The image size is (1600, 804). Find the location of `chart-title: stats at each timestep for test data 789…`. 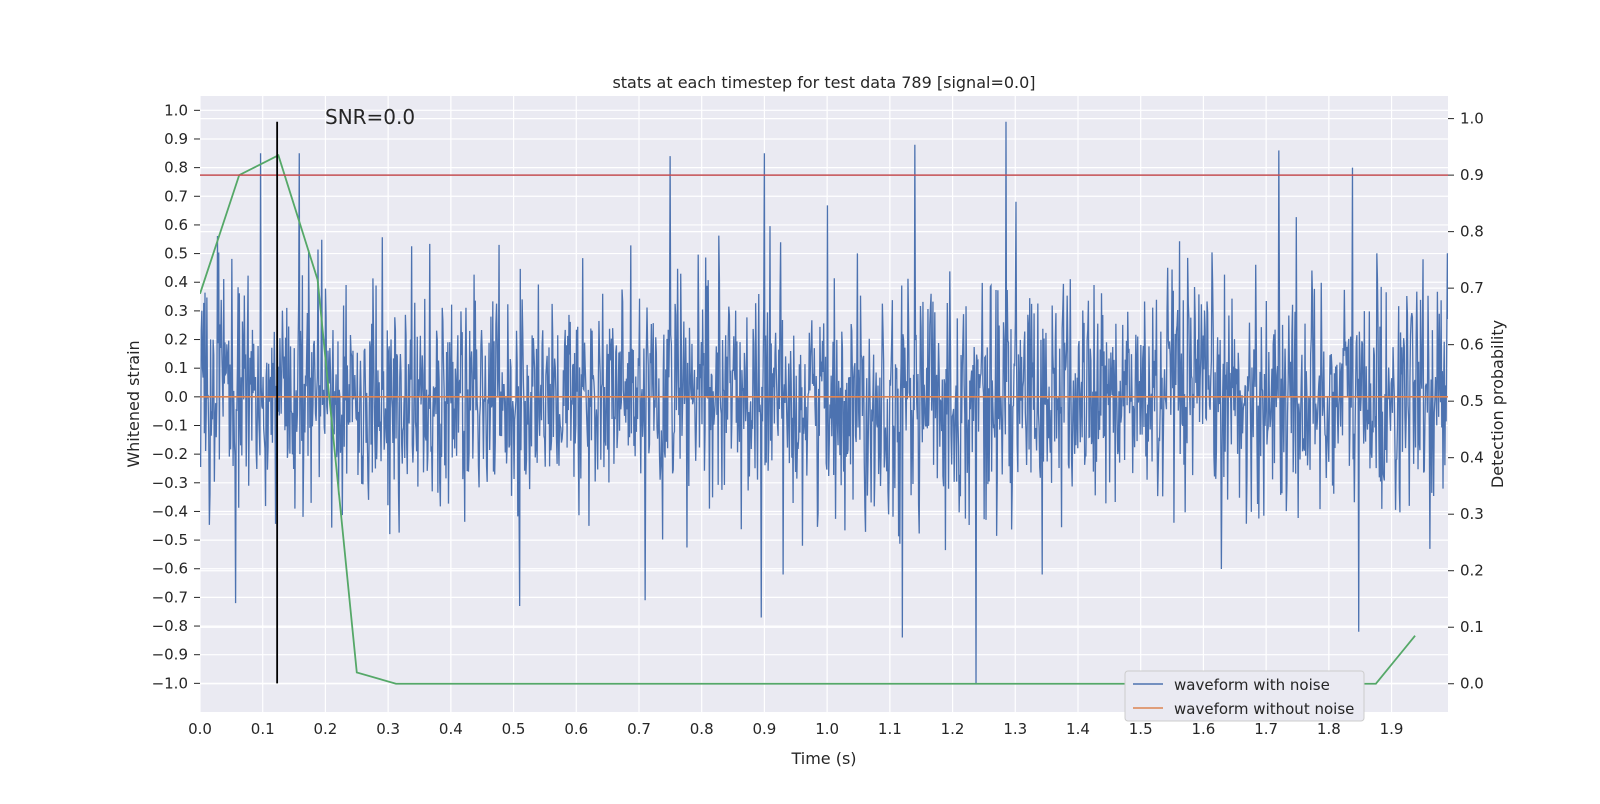

chart-title: stats at each timestep for test data 789… is located at coordinates (823, 82).